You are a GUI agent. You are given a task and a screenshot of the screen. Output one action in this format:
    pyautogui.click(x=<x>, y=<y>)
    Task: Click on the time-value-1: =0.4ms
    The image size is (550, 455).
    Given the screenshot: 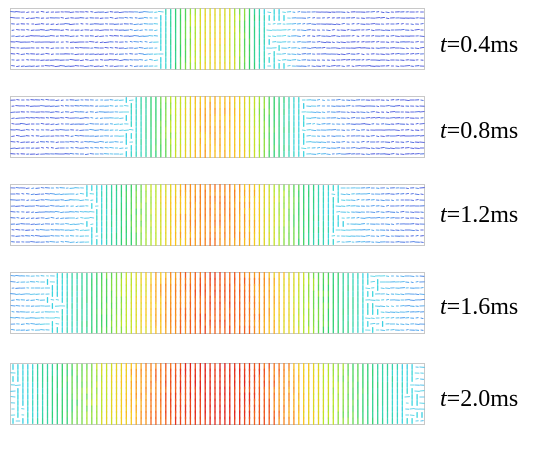 What is the action you would take?
    pyautogui.click(x=482, y=45)
    